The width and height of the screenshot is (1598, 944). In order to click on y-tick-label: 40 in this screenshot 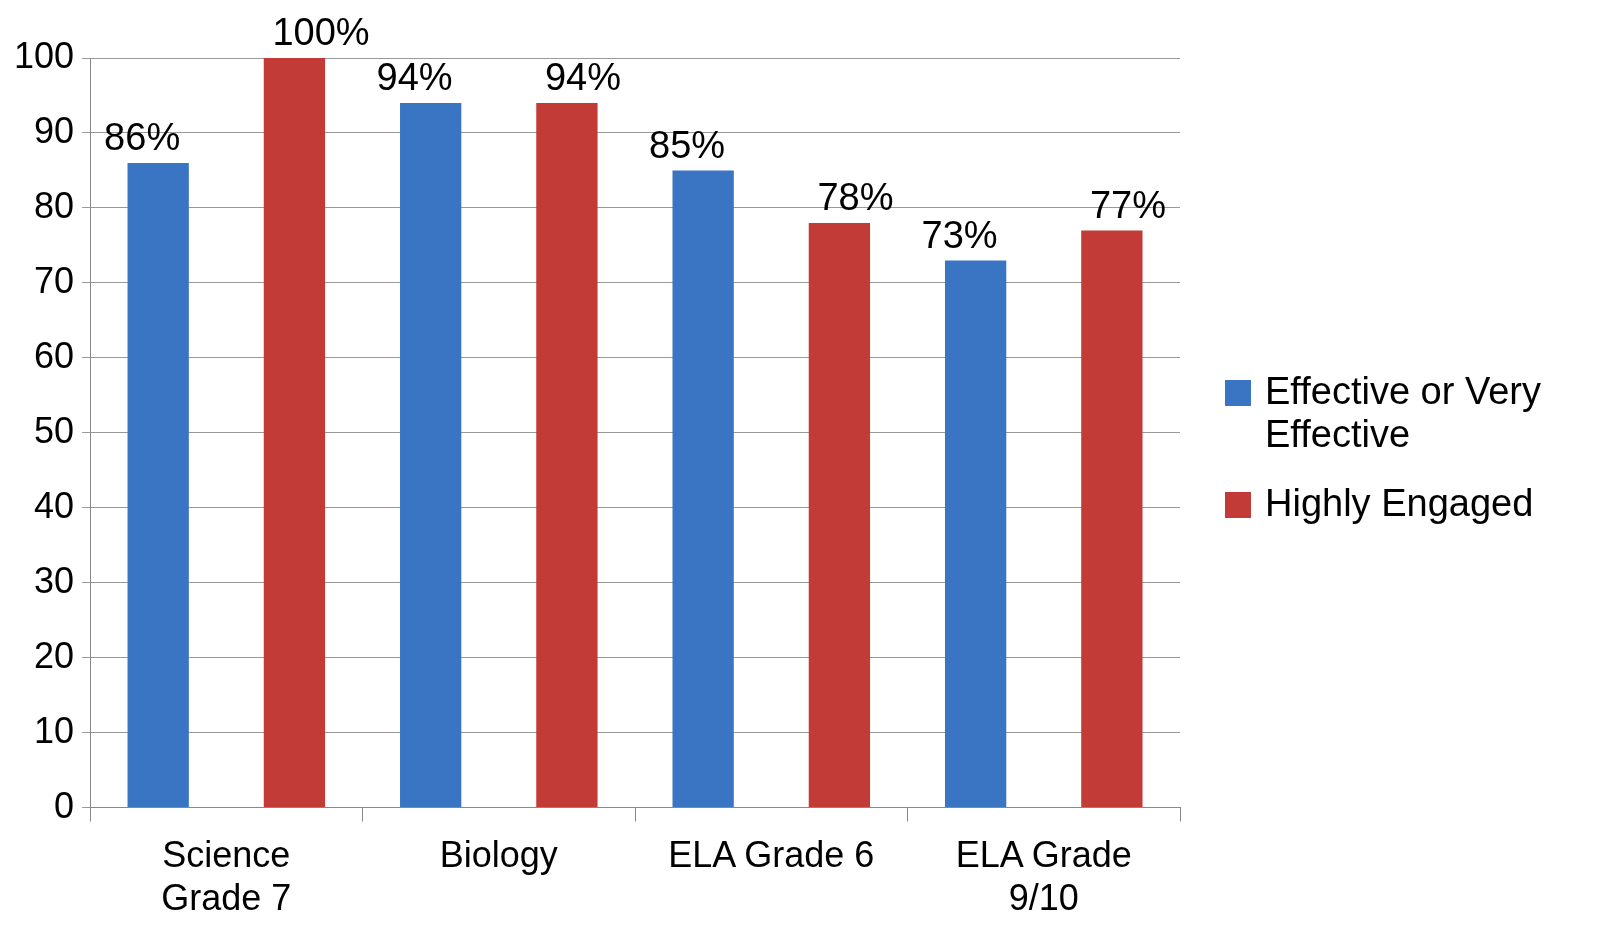, I will do `click(54, 505)`.